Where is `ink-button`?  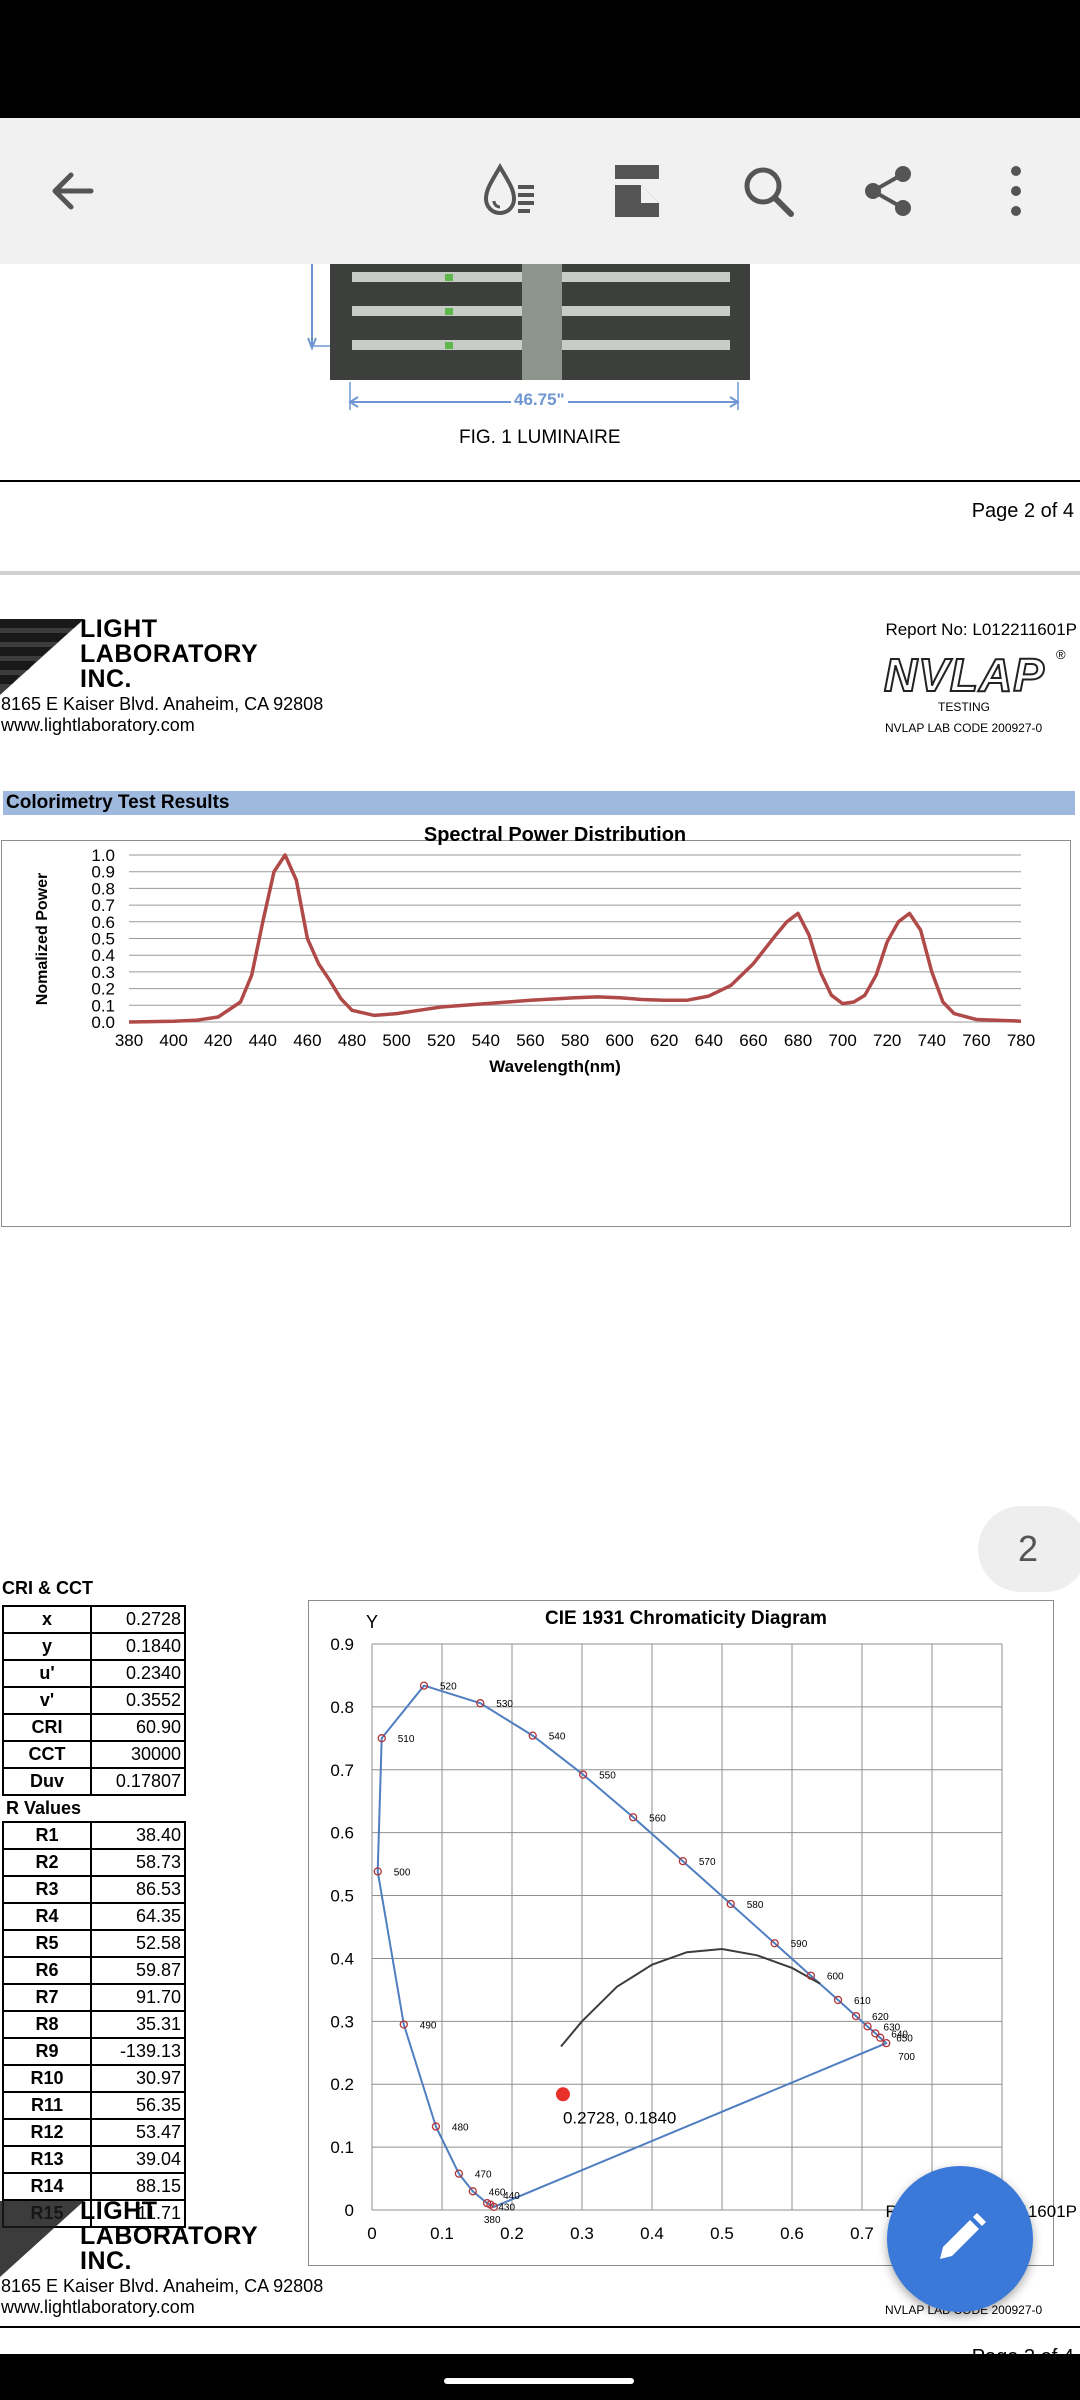 ink-button is located at coordinates (510, 191).